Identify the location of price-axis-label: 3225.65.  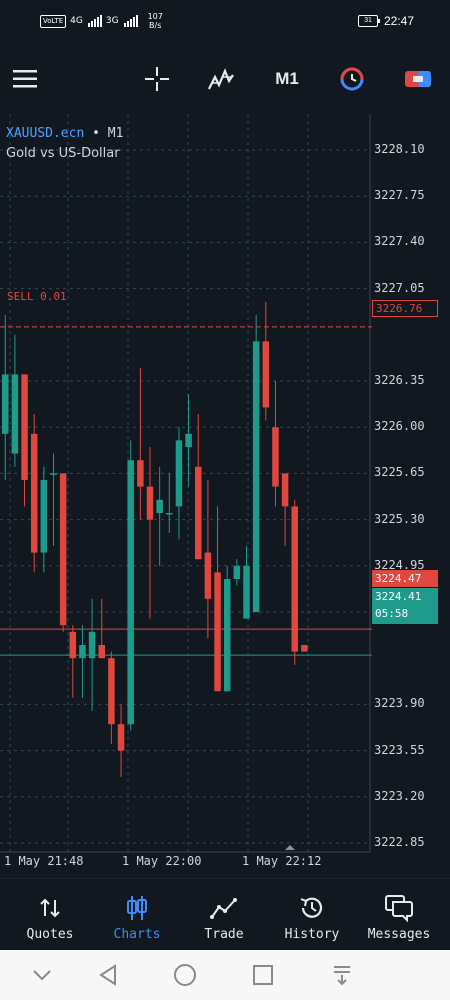
(399, 472).